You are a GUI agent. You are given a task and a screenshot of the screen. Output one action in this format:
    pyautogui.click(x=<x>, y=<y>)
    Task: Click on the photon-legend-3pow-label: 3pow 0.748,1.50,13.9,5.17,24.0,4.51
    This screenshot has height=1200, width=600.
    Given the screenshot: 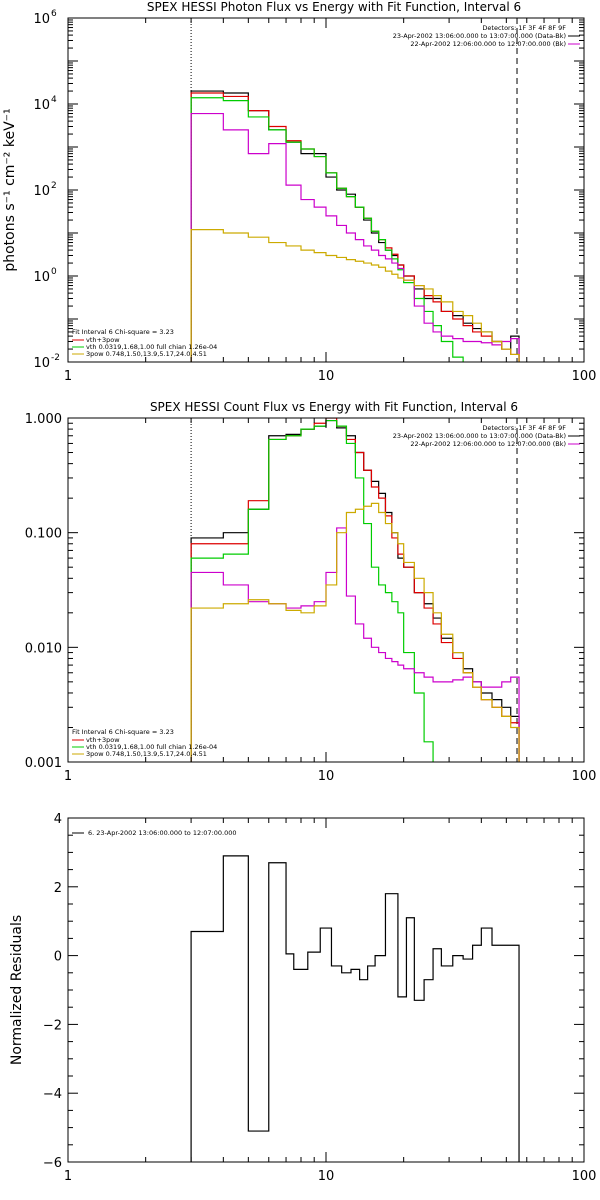 What is the action you would take?
    pyautogui.click(x=146, y=354)
    